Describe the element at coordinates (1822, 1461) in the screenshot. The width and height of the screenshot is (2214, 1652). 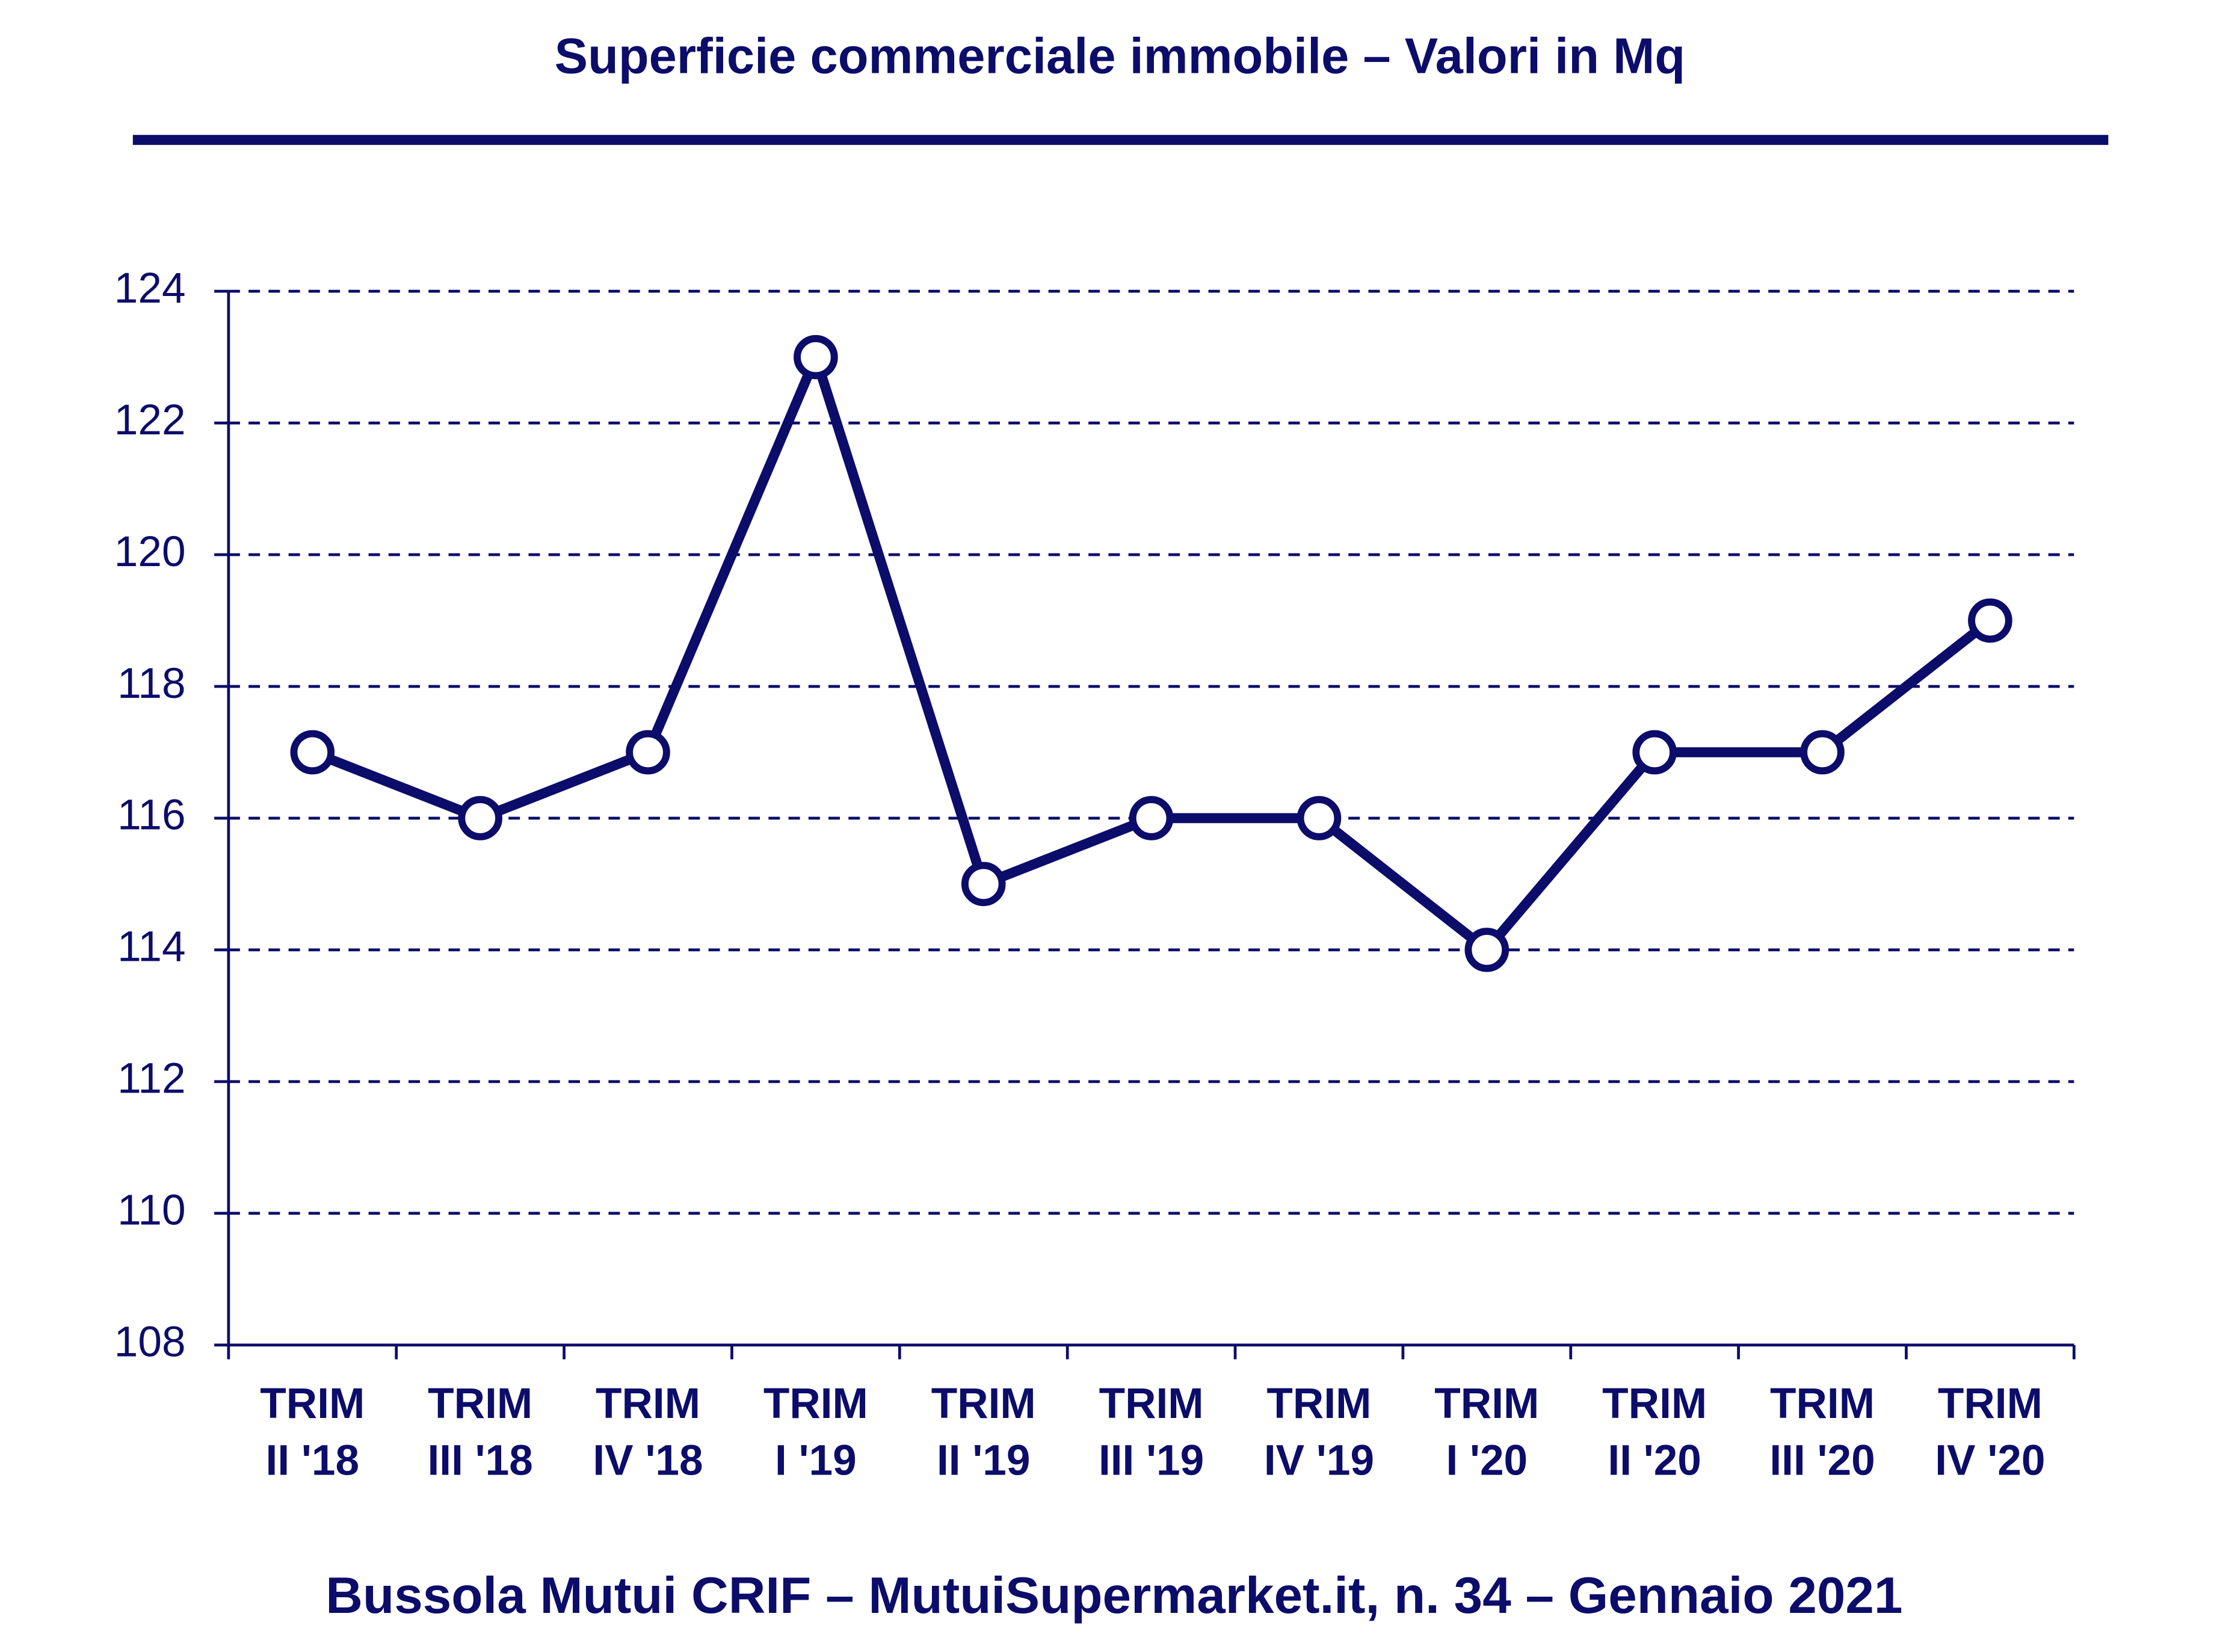
I see `x-tick-label-line: III '20` at that location.